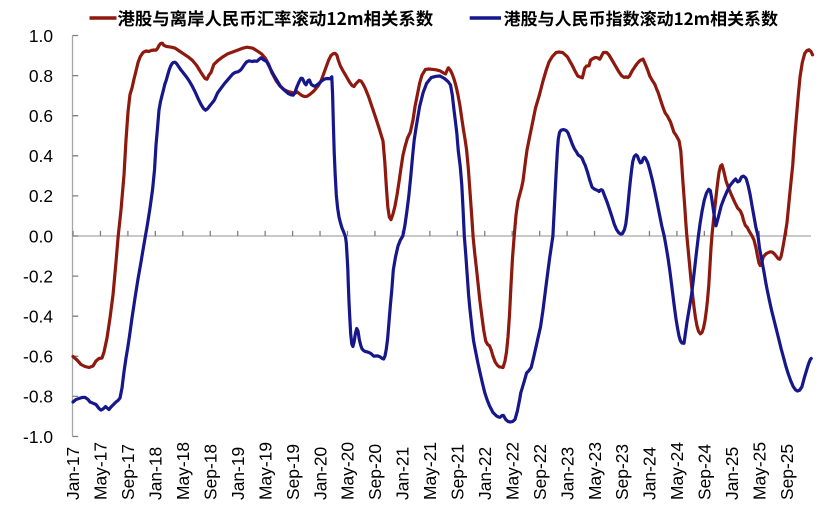 Image resolution: width=830 pixels, height=517 pixels. What do you see at coordinates (540, 472) in the screenshot?
I see `svg-text: Sep-22` at bounding box center [540, 472].